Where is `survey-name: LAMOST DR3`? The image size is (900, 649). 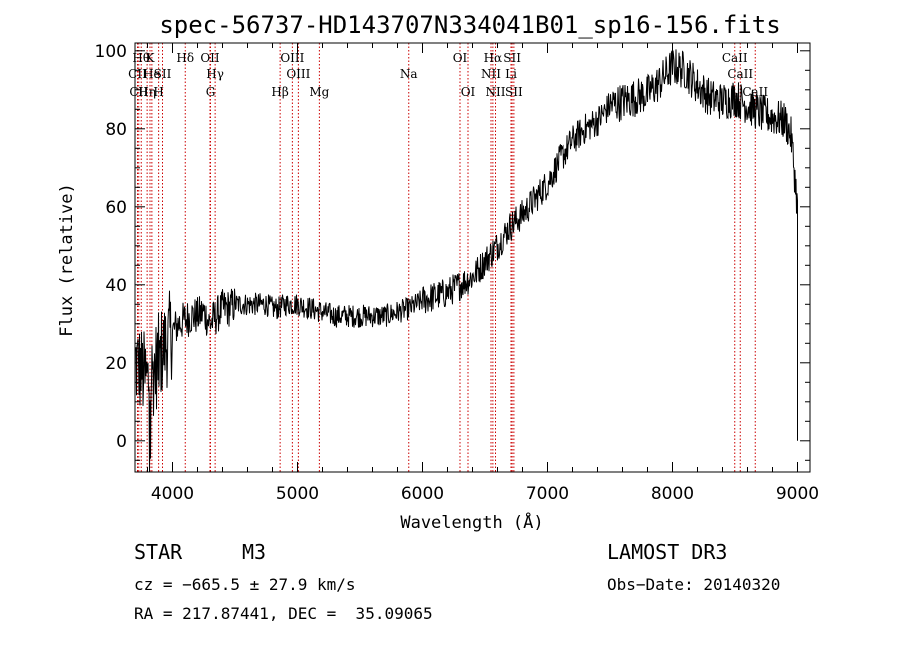
survey-name: LAMOST DR3 is located at coordinates (667, 552).